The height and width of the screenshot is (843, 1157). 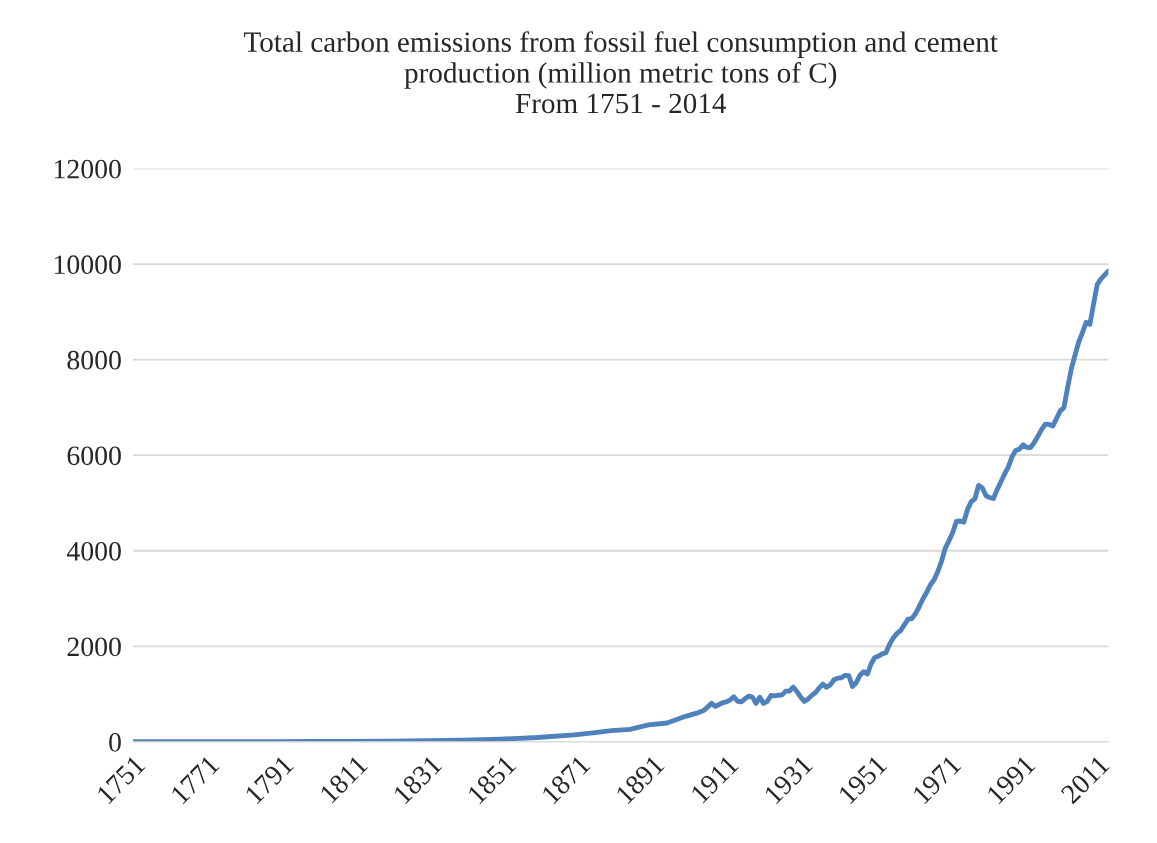 I want to click on x-tick-label: 2011, so click(x=1085, y=779).